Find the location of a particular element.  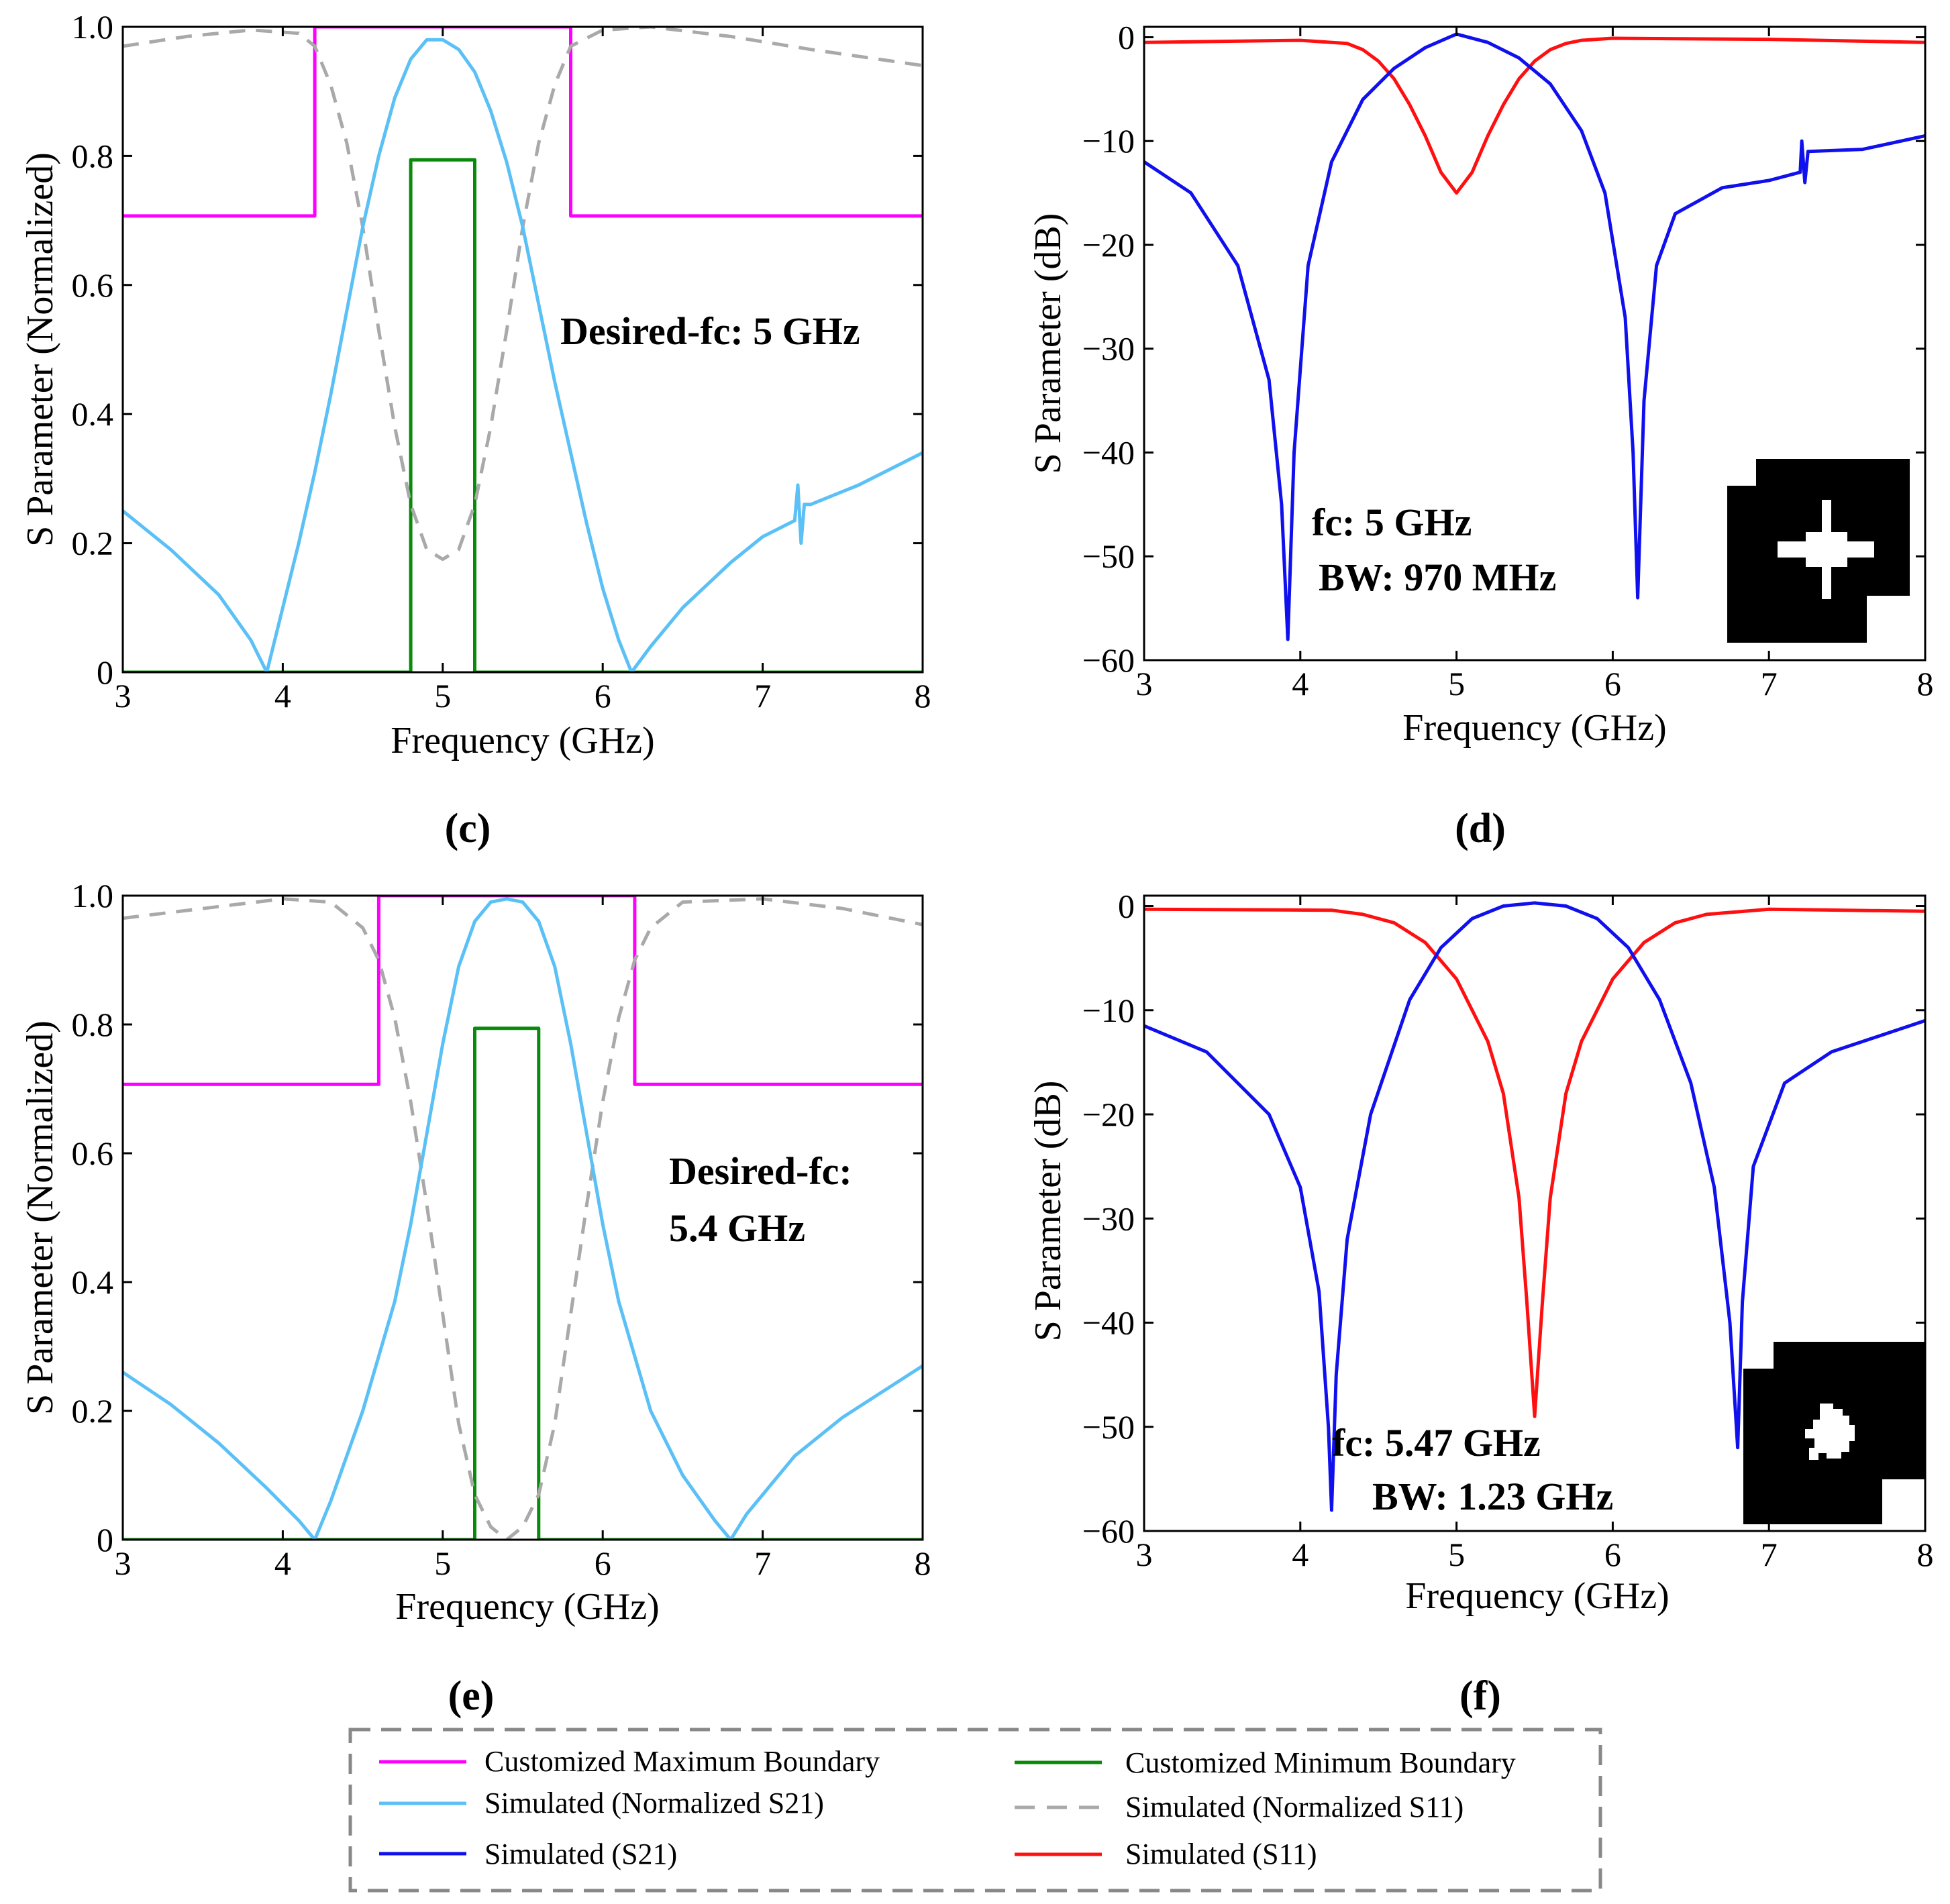

y-tick-label-f: −20 is located at coordinates (1108, 1114).